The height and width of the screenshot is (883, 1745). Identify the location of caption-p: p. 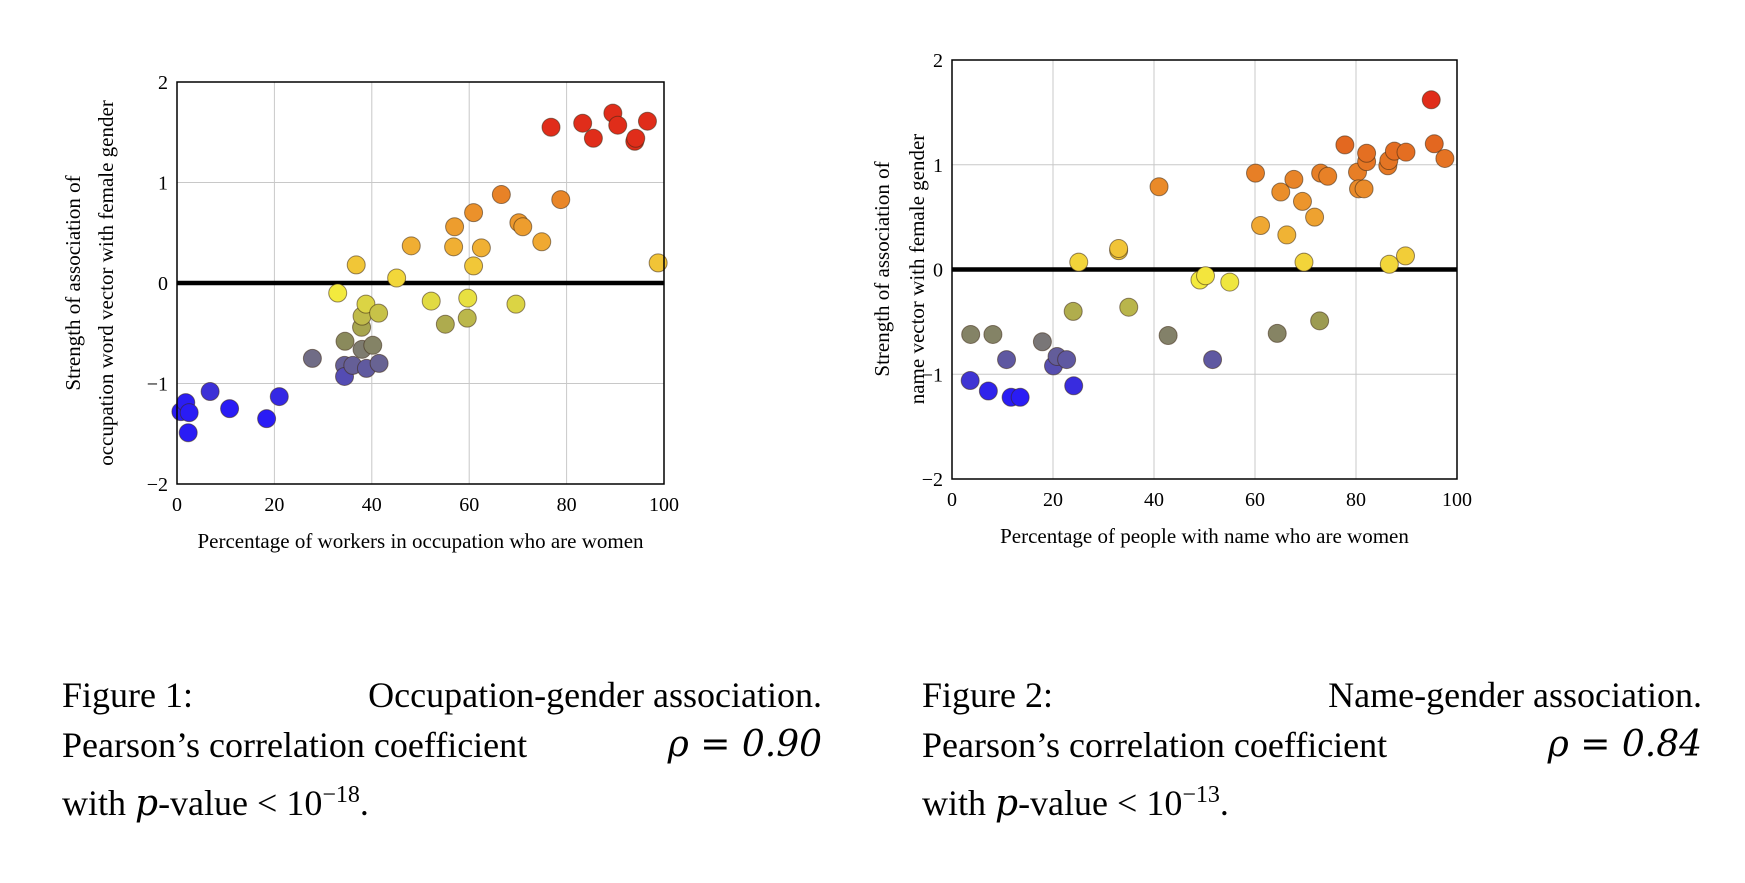
(1007, 803).